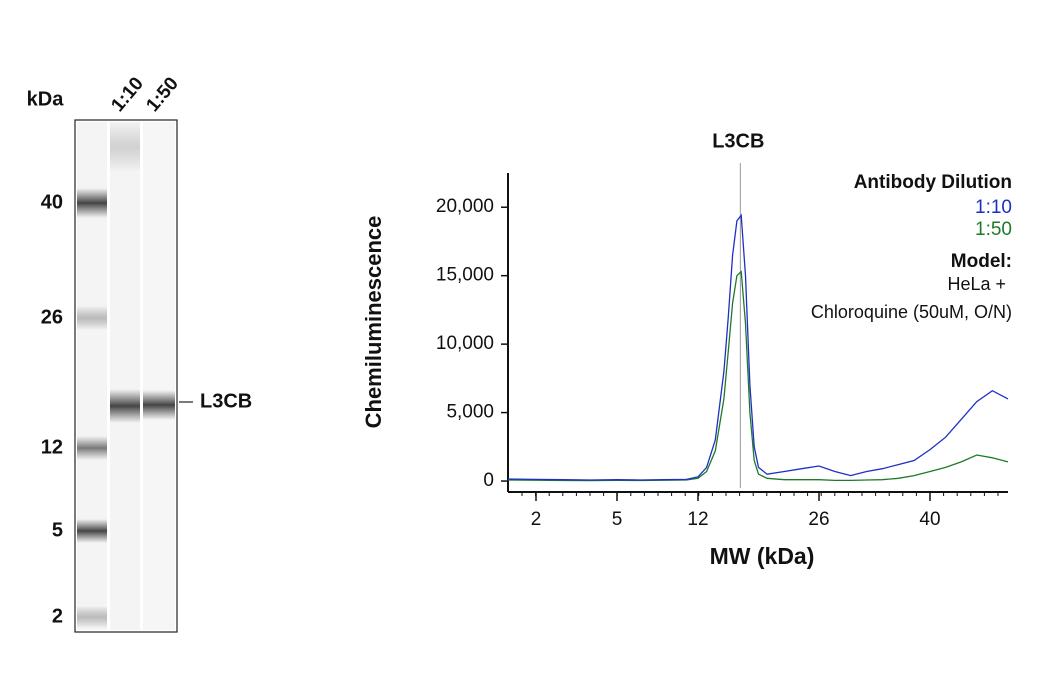  What do you see at coordinates (976, 284) in the screenshot?
I see `model-text: HeLa +` at bounding box center [976, 284].